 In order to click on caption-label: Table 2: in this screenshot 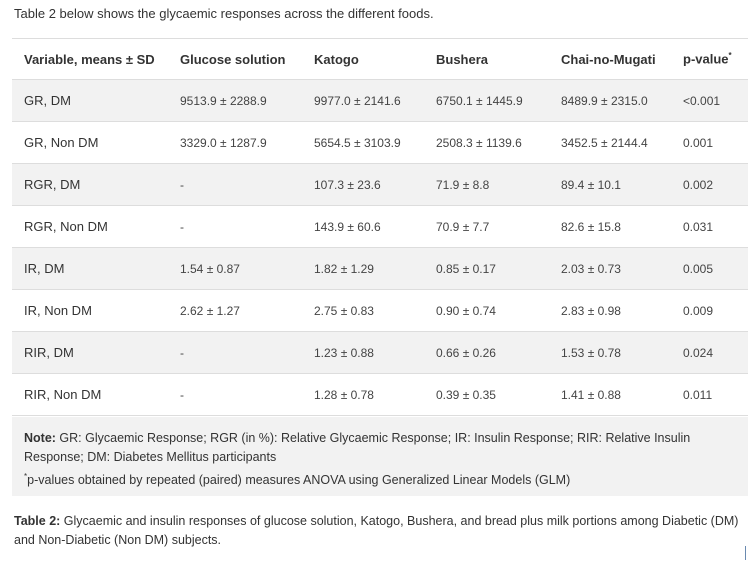, I will do `click(37, 521)`.